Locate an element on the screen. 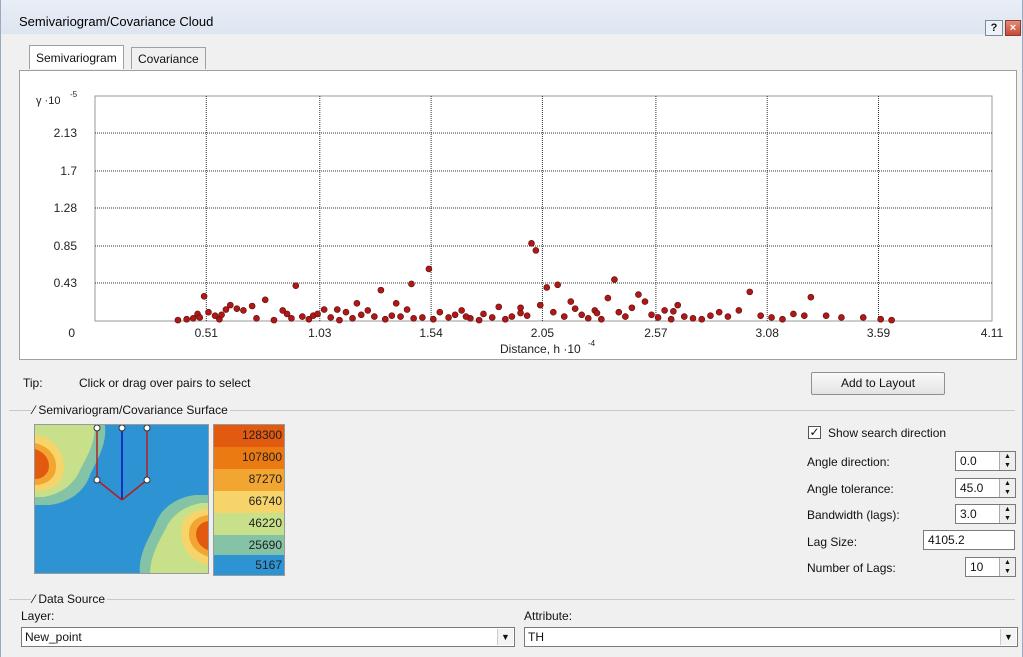 This screenshot has height=657, width=1023. legend-item: 66740 is located at coordinates (249, 502).